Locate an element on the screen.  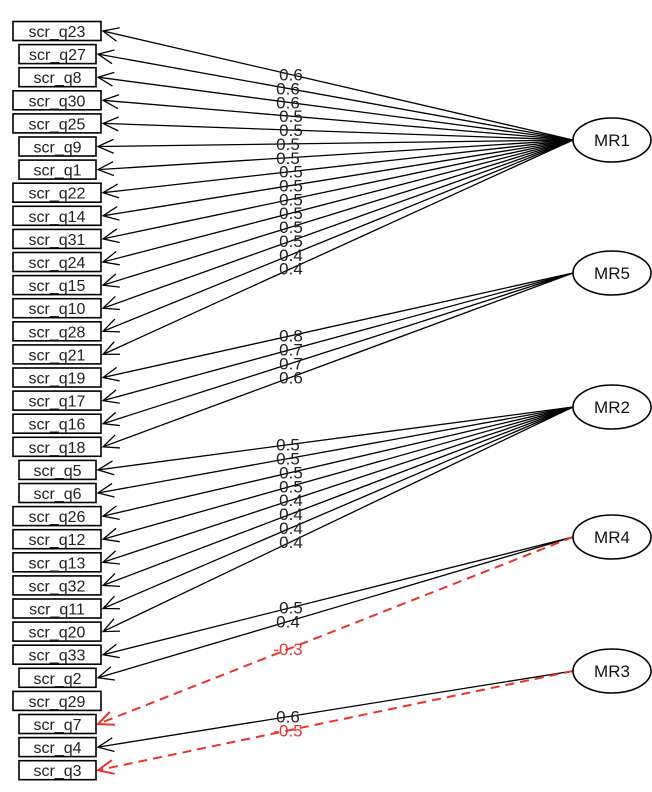
factor-label: MR1 is located at coordinates (612, 140).